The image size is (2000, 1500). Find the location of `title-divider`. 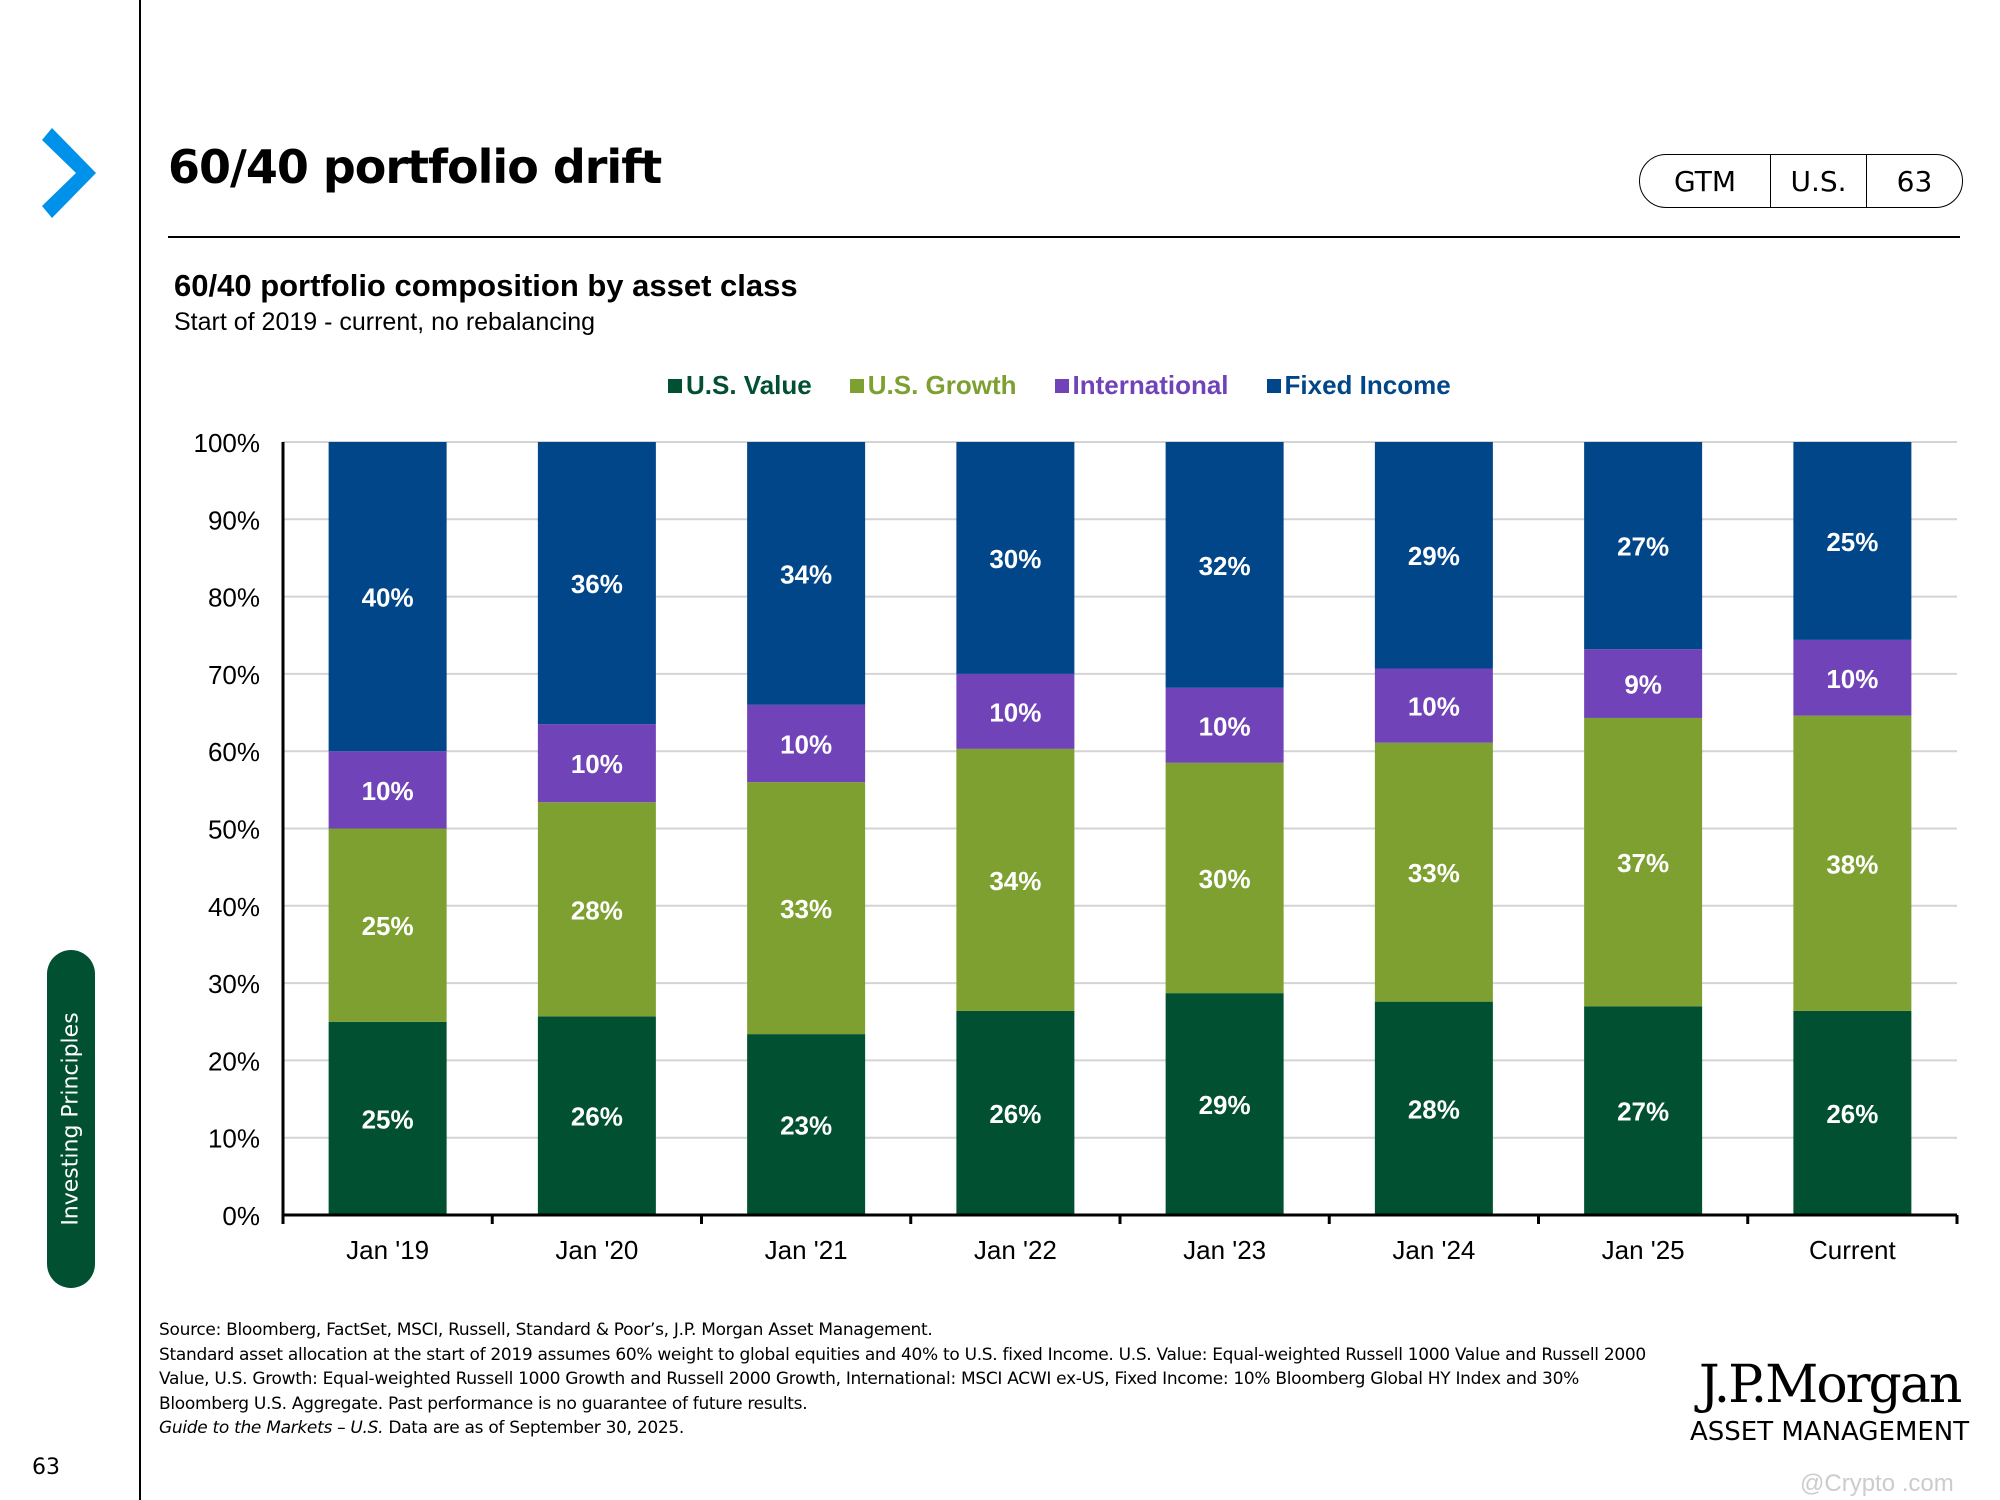

title-divider is located at coordinates (1064, 237).